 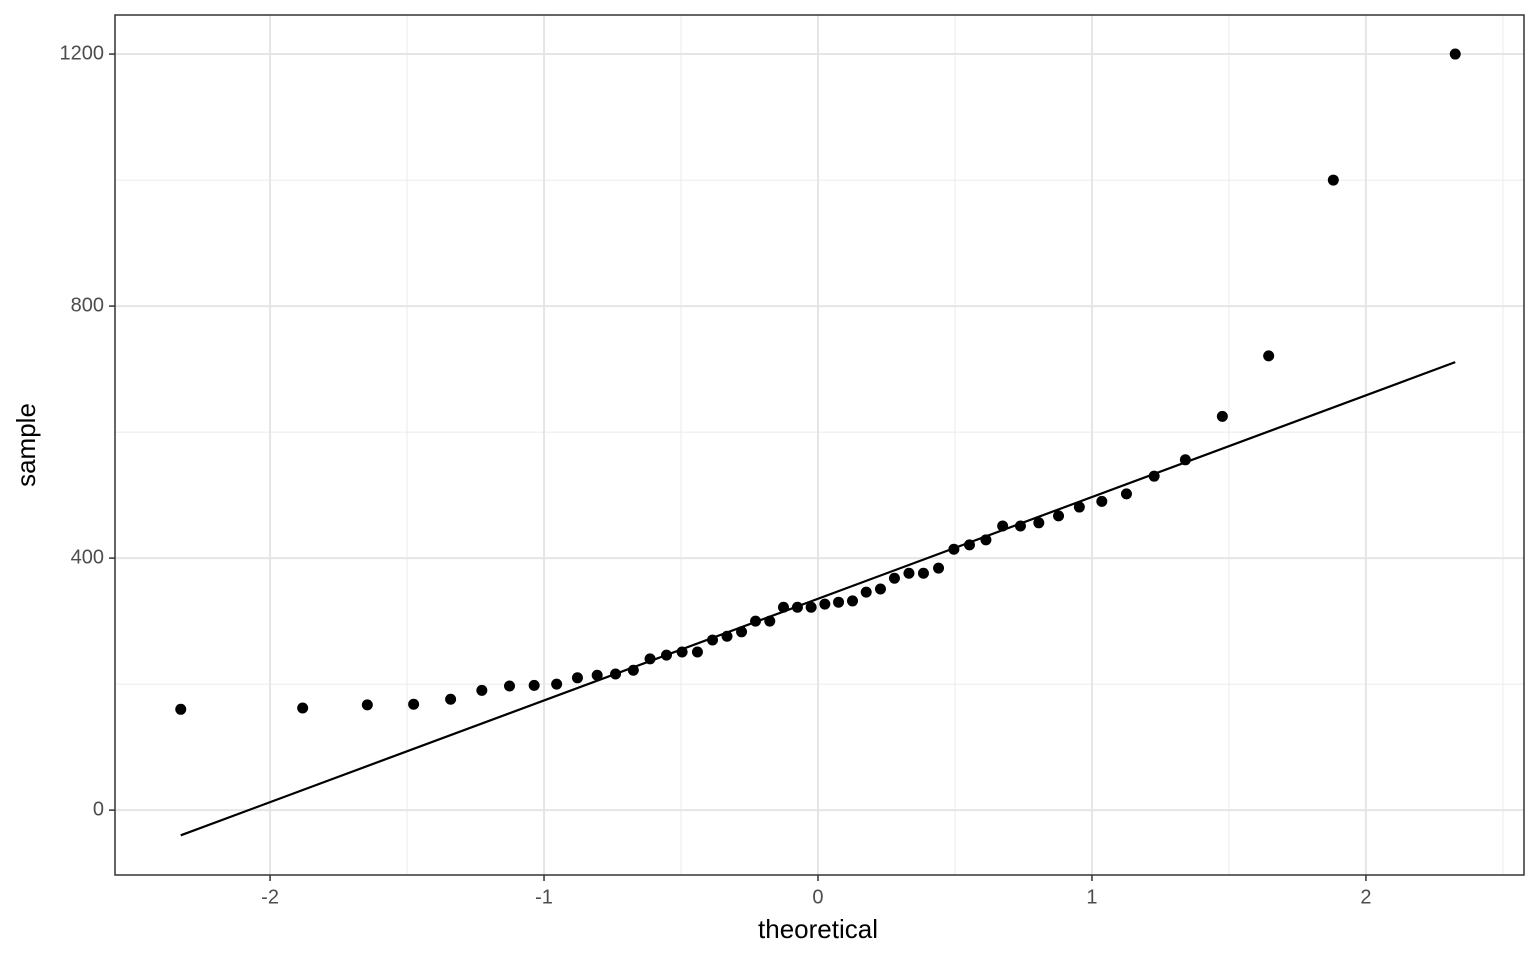 What do you see at coordinates (87, 305) in the screenshot?
I see `y-tick-label: 800` at bounding box center [87, 305].